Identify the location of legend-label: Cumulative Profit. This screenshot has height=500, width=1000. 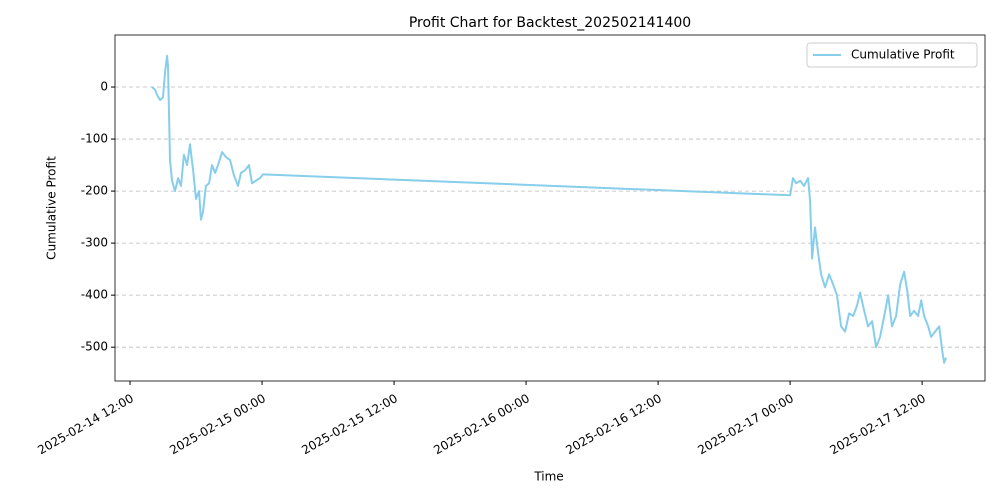
(903, 55).